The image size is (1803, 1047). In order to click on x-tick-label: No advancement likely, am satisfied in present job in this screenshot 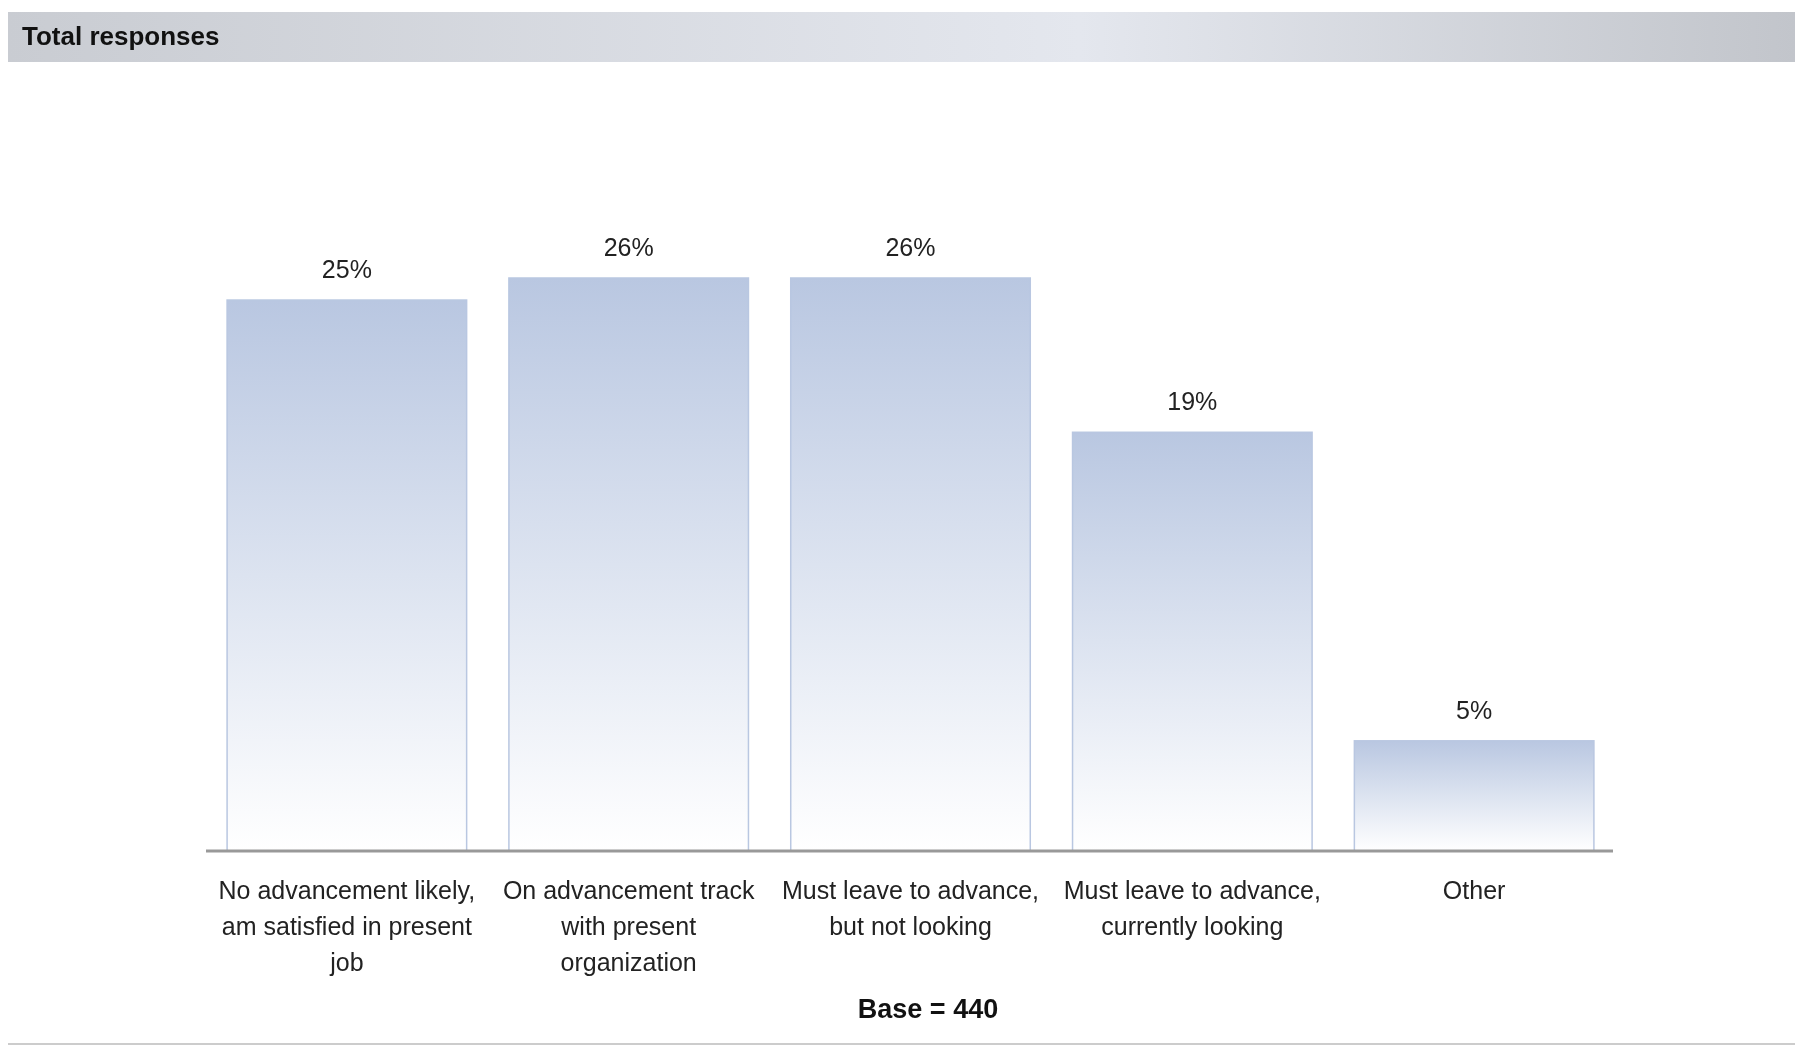, I will do `click(347, 926)`.